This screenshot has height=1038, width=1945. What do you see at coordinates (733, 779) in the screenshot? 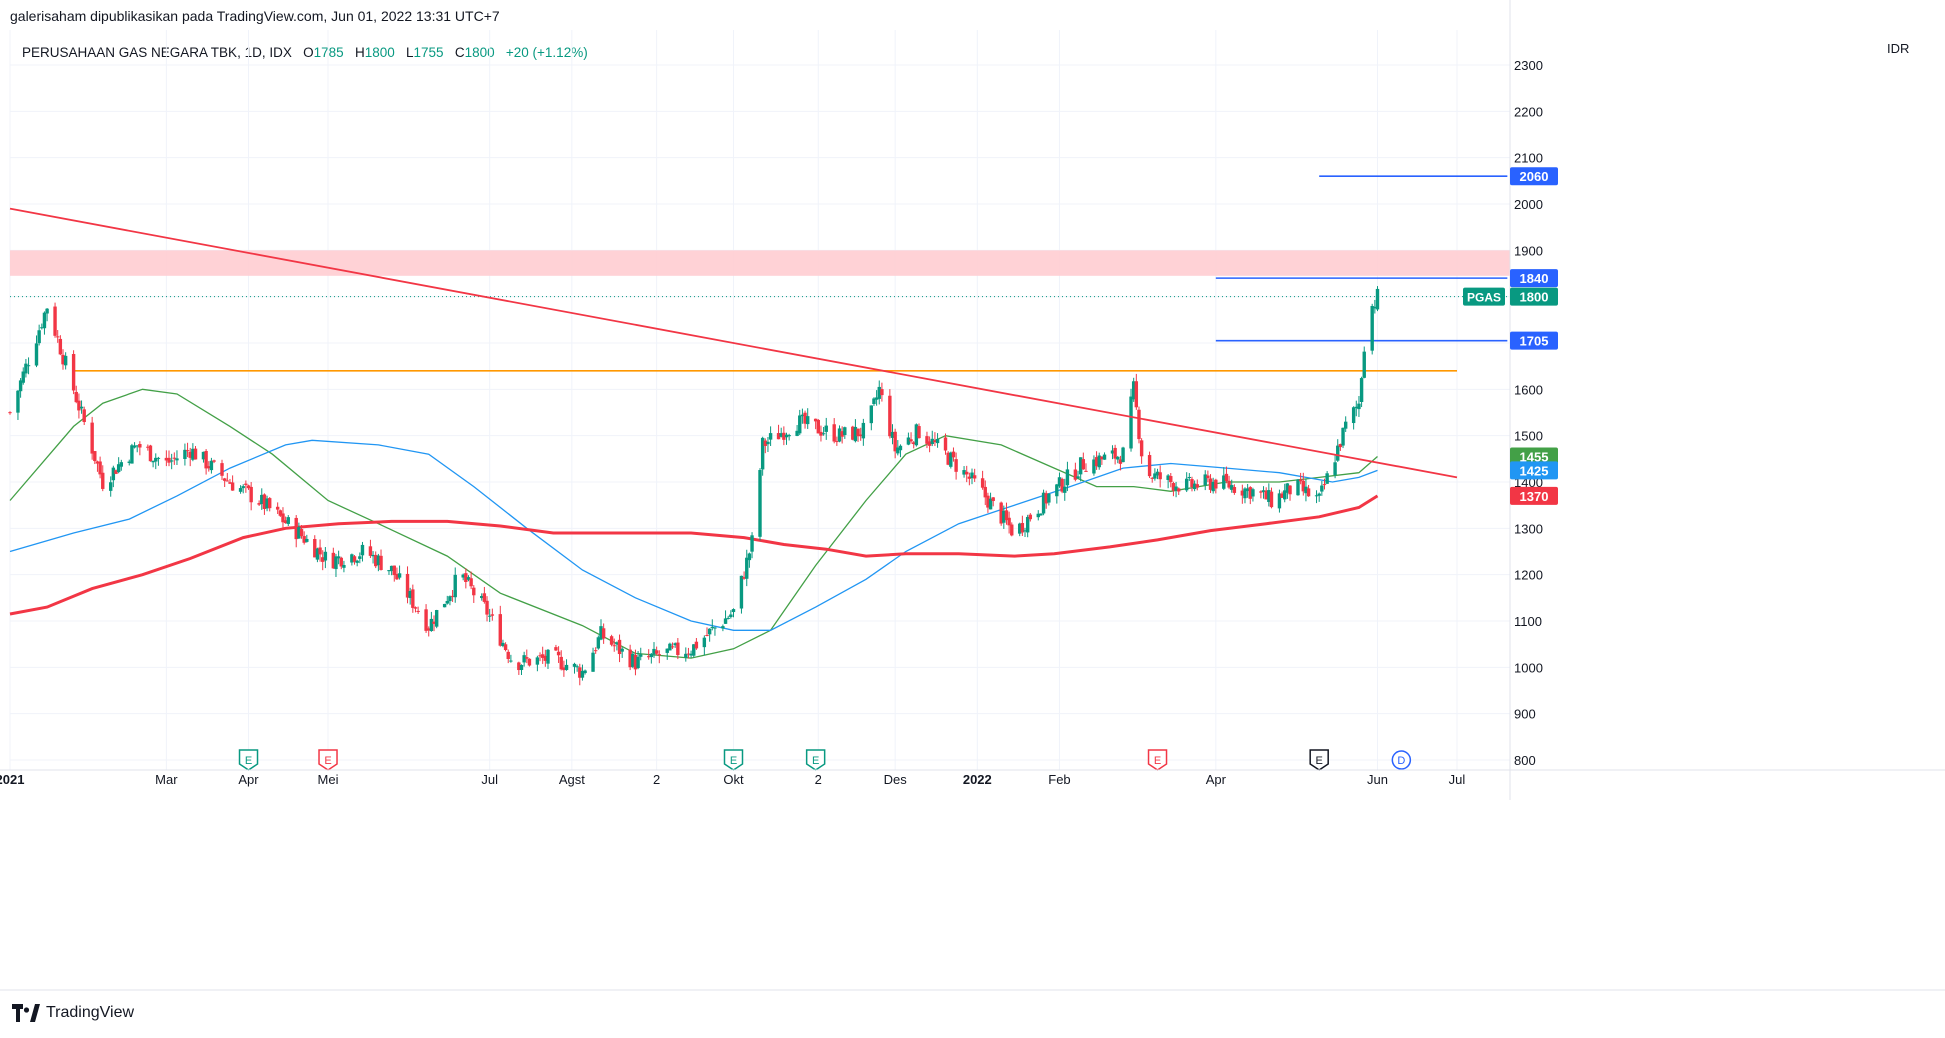
I see `x-tick-label: Okt` at bounding box center [733, 779].